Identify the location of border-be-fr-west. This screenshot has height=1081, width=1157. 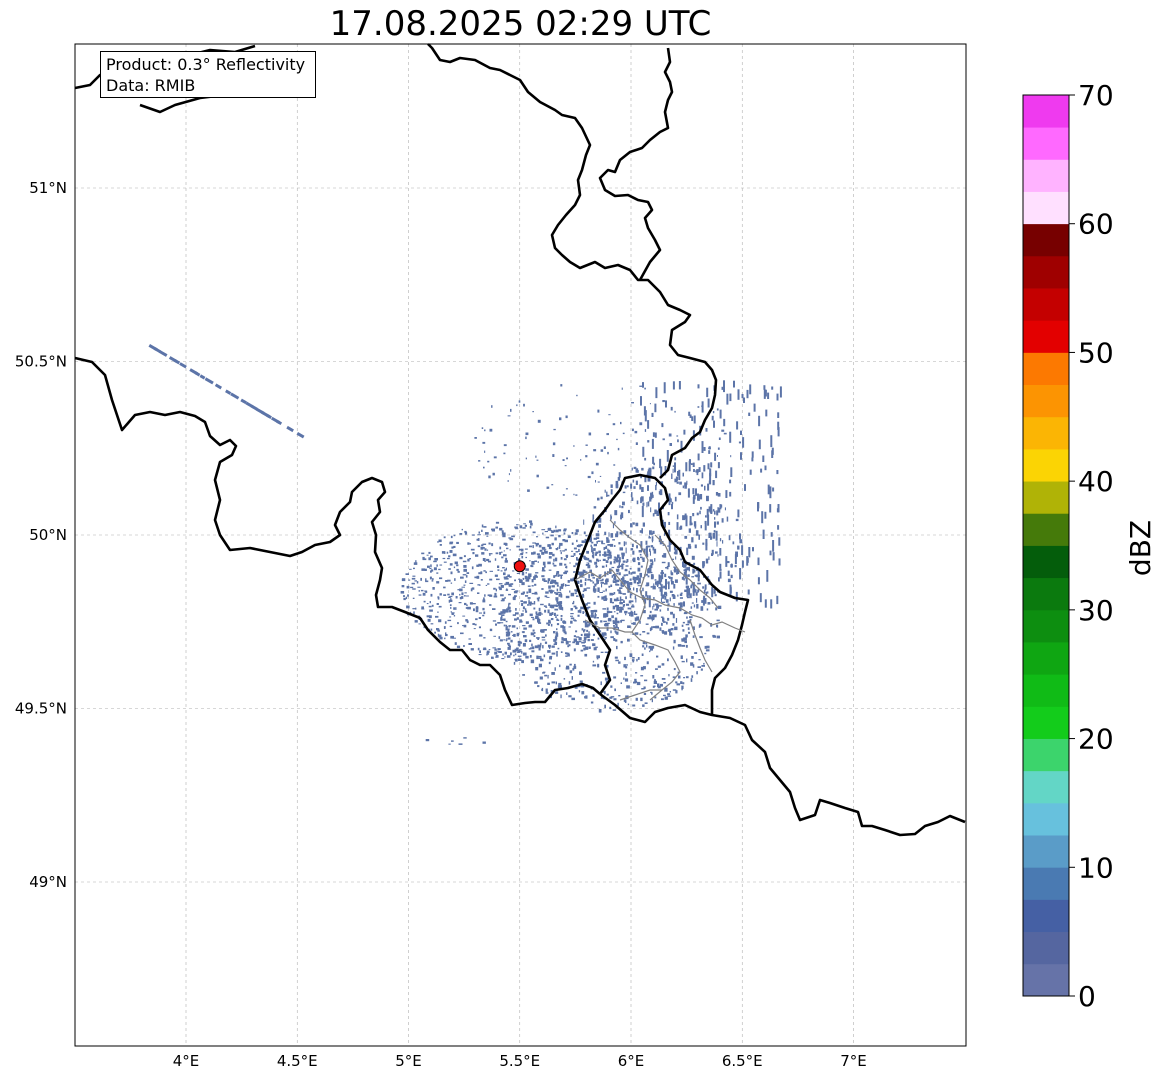
(337, 531).